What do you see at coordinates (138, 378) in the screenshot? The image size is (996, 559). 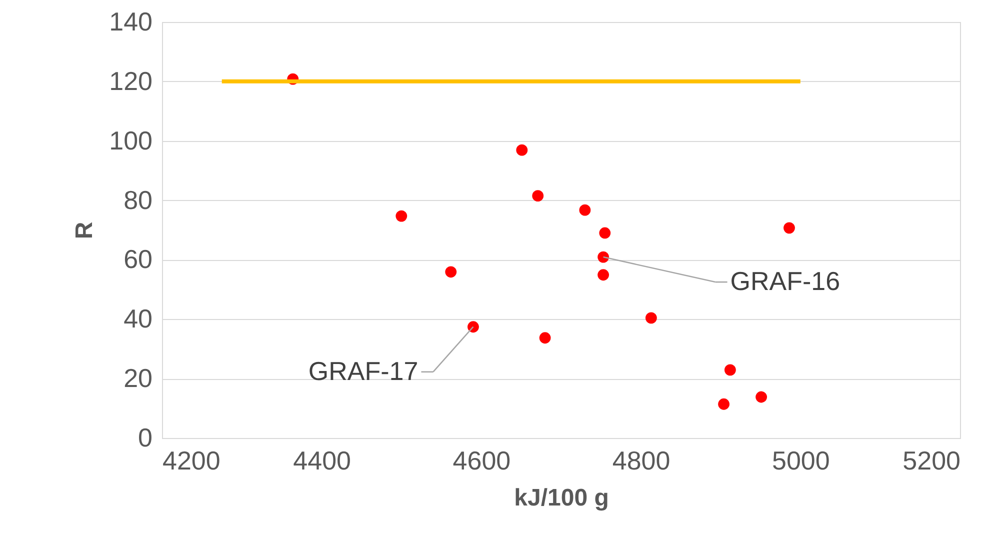 I see `y-tick-label: 20` at bounding box center [138, 378].